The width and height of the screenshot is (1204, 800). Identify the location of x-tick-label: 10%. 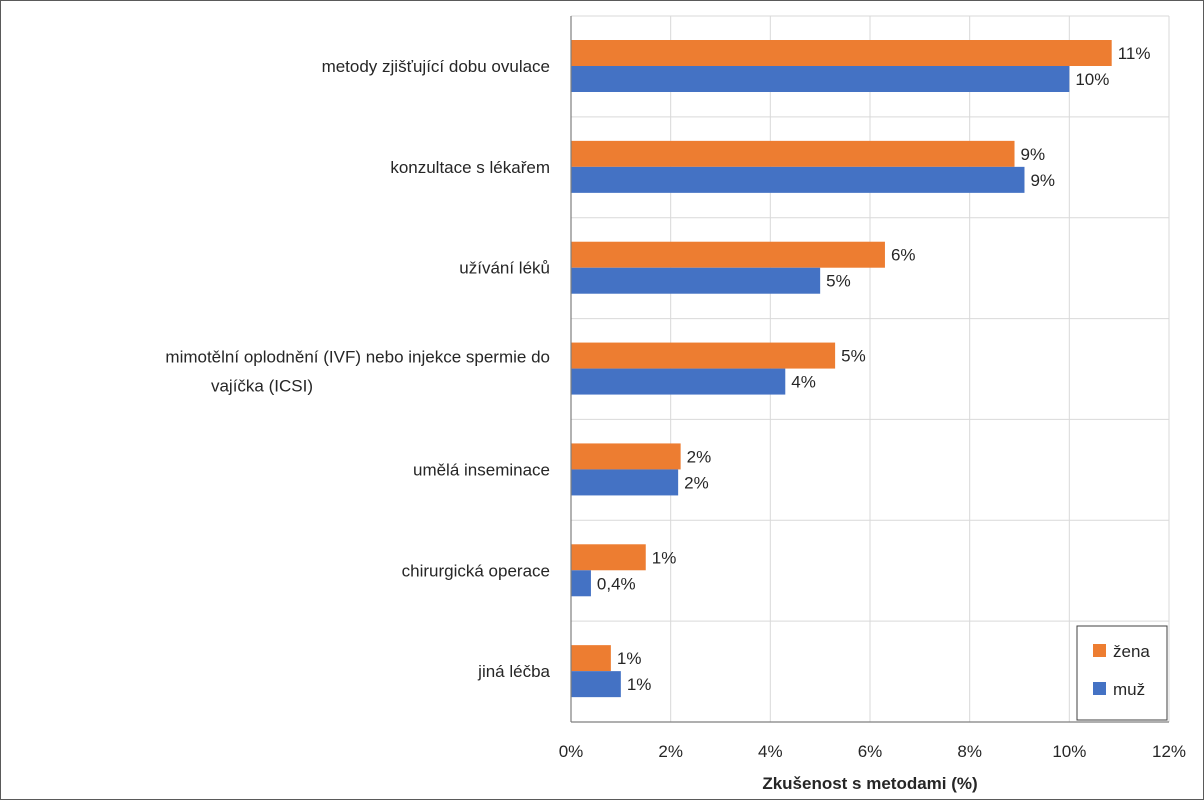
(1069, 751).